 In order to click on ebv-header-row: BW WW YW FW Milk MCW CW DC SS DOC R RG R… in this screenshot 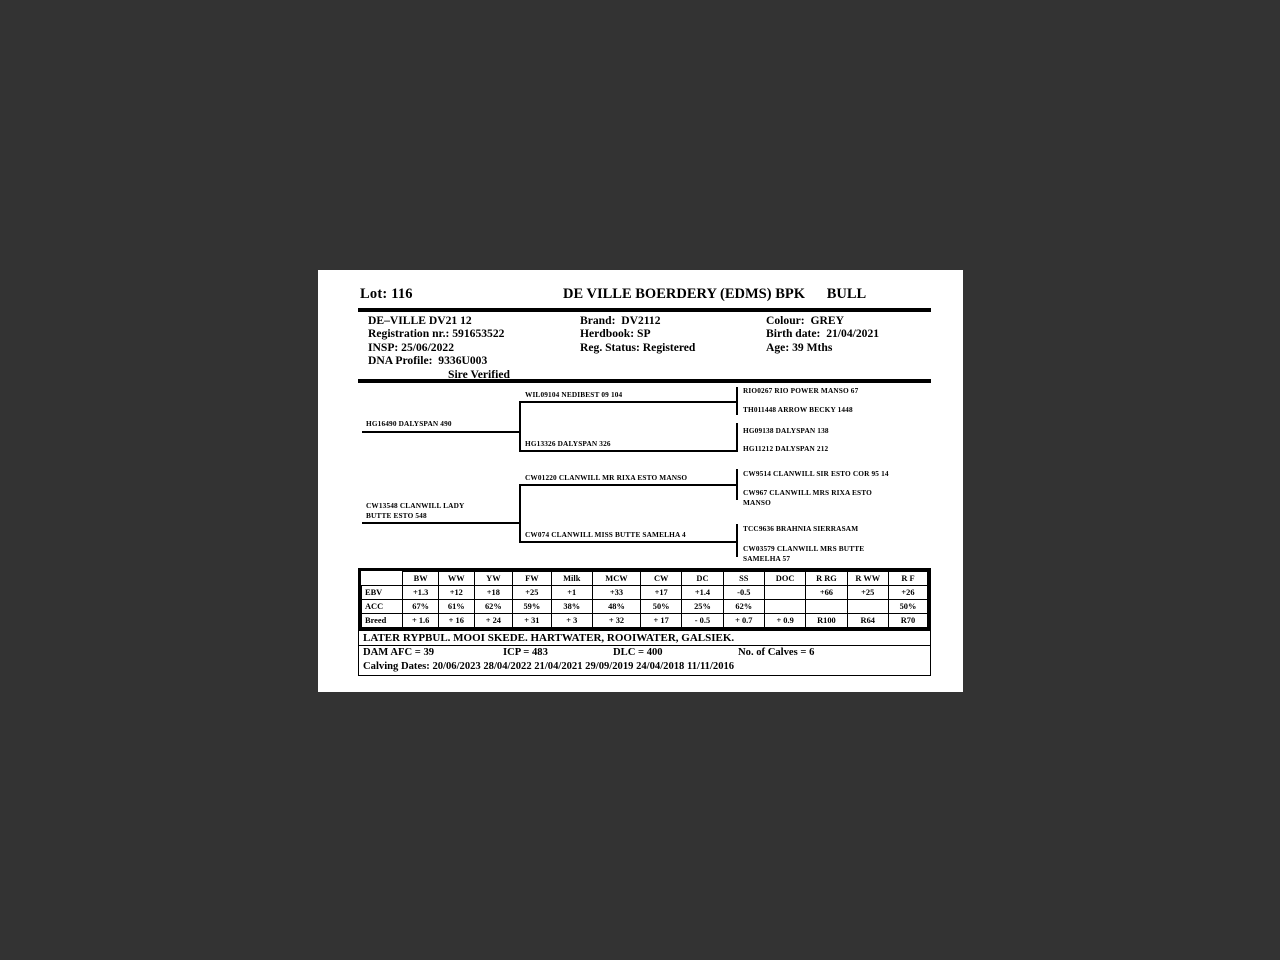, I will do `click(645, 578)`.